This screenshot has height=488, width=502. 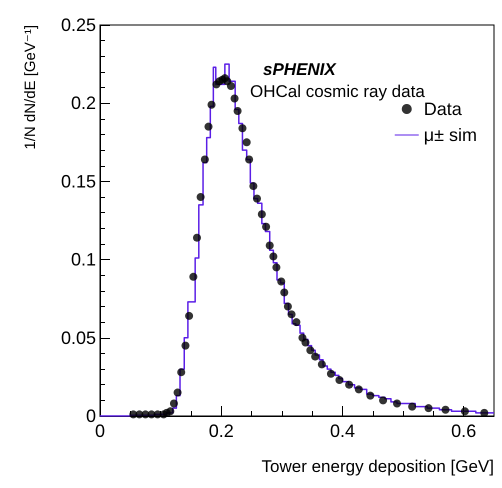 I want to click on text: sPHENIX, so click(x=300, y=69).